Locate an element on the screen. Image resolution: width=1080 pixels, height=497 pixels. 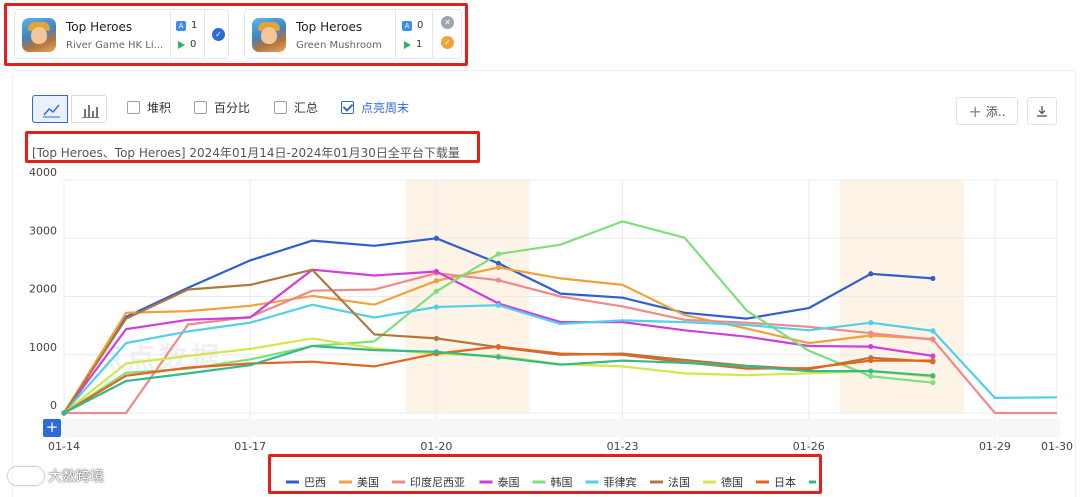
corner-watermark: 大数跨境 is located at coordinates (56, 476).